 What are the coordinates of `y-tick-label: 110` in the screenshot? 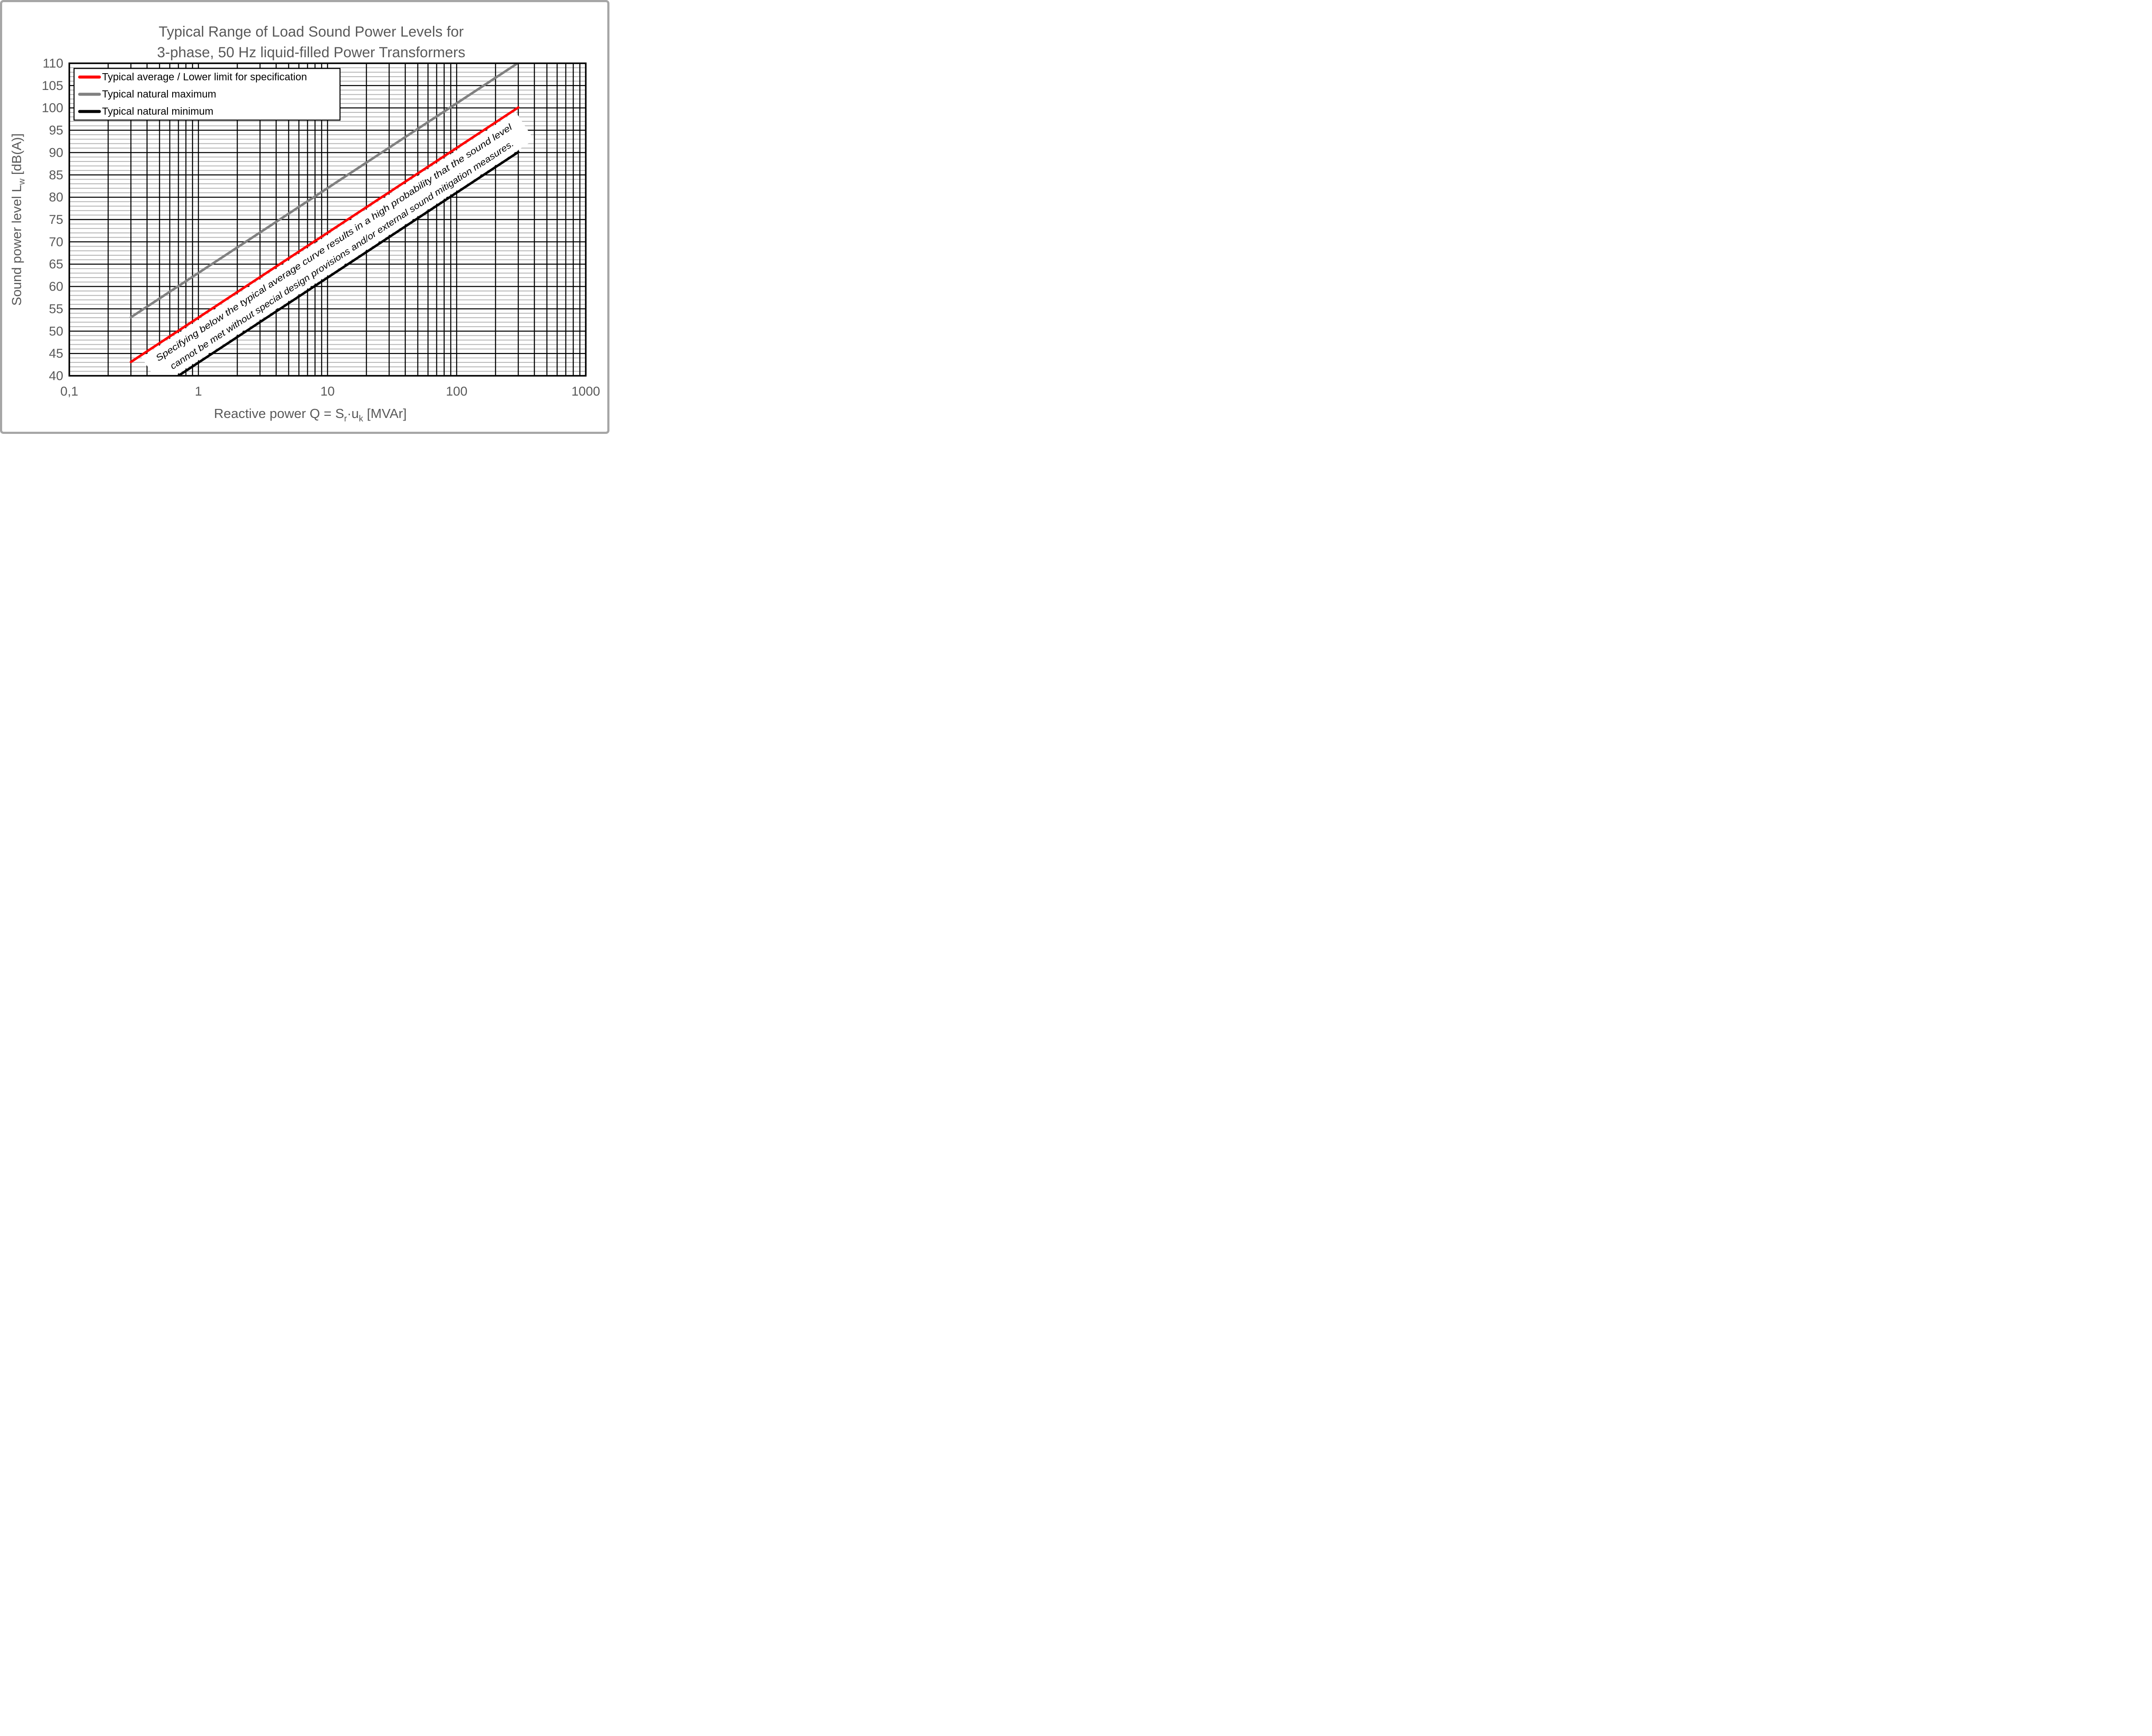 It's located at (53, 63).